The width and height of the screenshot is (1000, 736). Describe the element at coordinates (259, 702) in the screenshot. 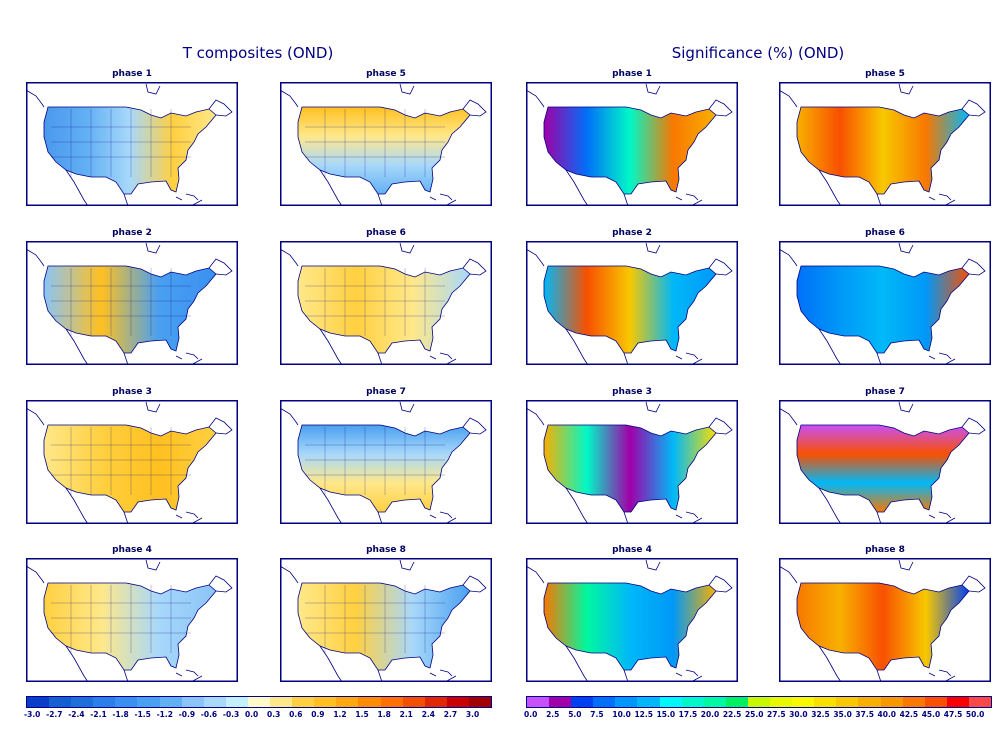

I see `temperature-colorbar` at that location.